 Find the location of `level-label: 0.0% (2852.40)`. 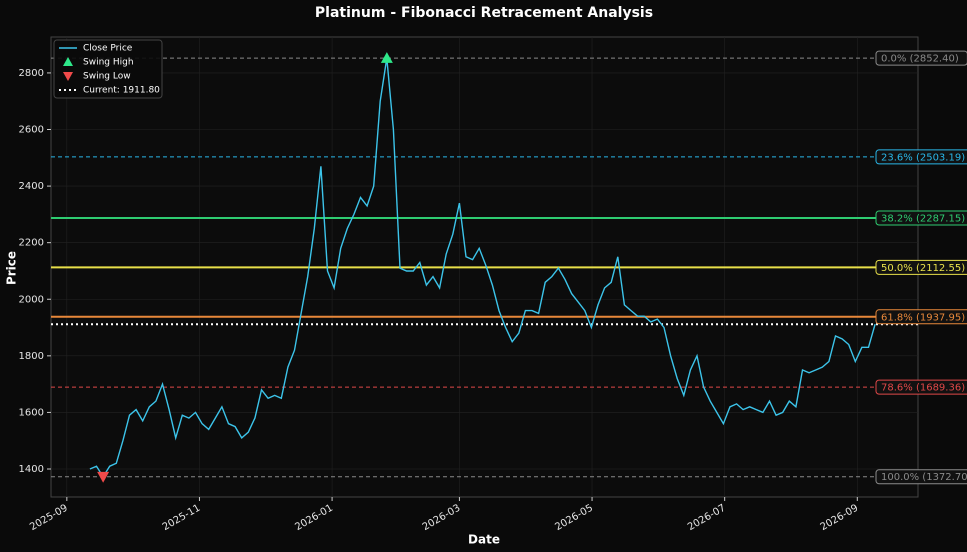

level-label: 0.0% (2852.40) is located at coordinates (920, 59).